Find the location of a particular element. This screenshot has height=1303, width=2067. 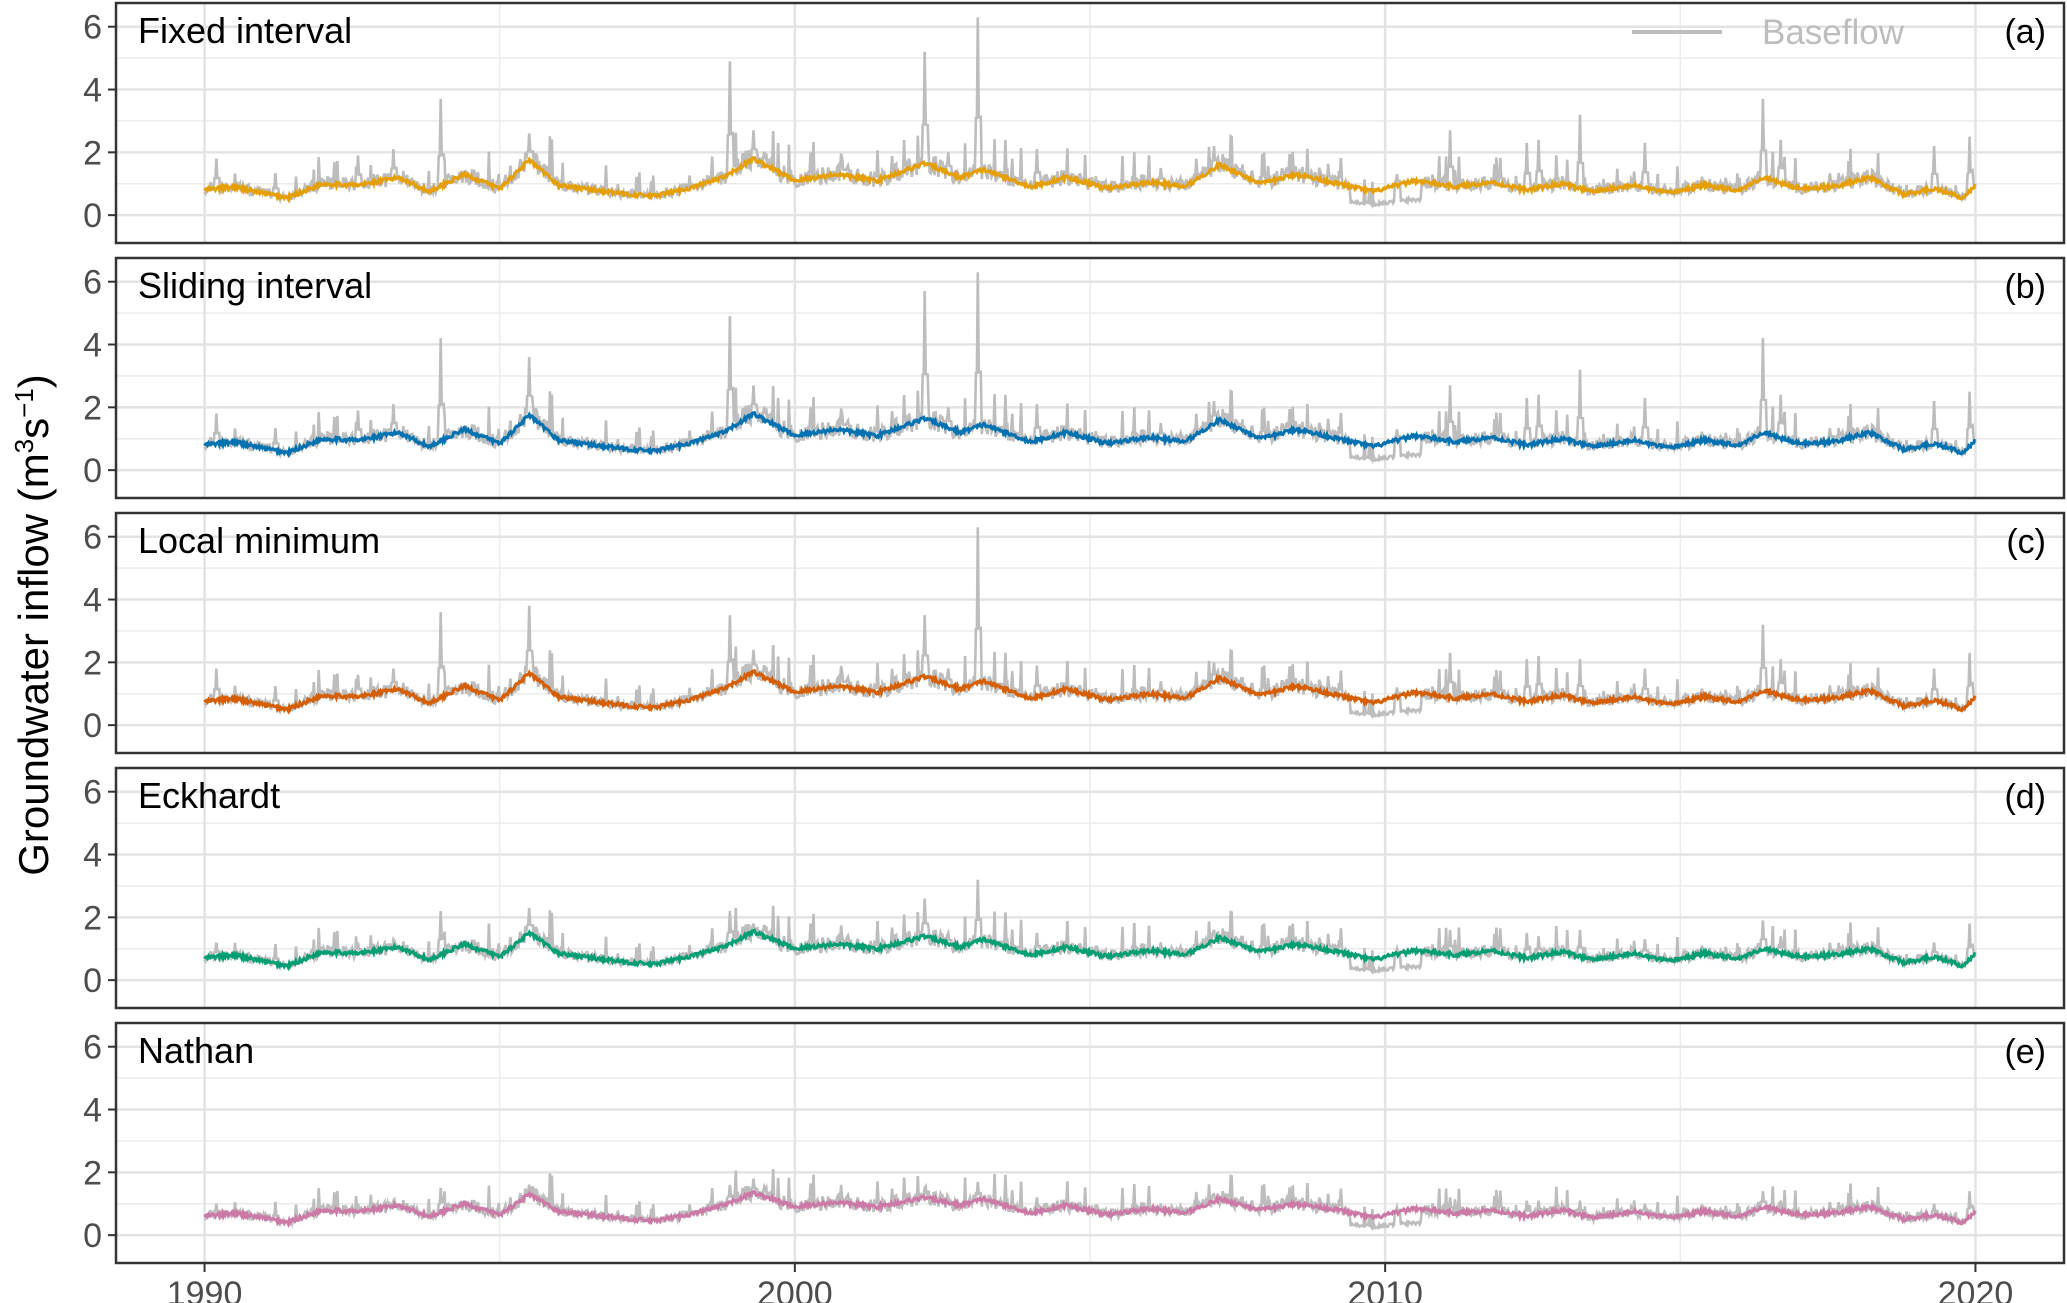

panel-title: Nathan is located at coordinates (196, 1050).